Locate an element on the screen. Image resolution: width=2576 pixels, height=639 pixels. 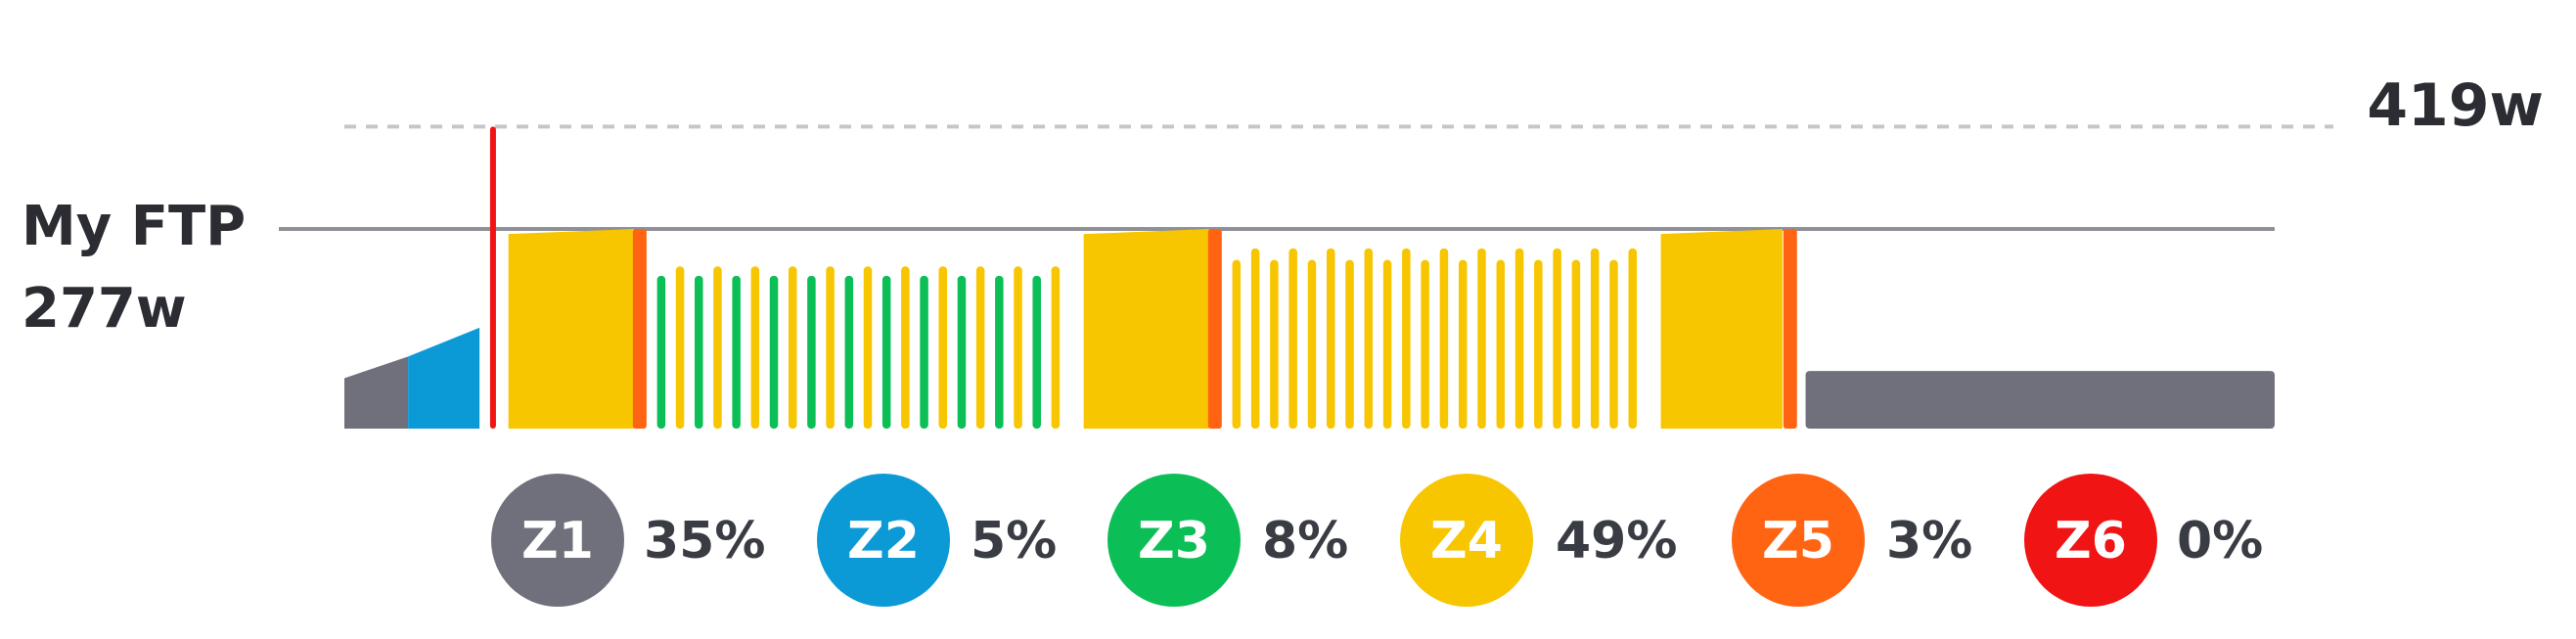
zone-legend: Z1 35% Z2 5% Z3 8% Z4 49% Z5 3% Z6 0% is located at coordinates (1377, 541).